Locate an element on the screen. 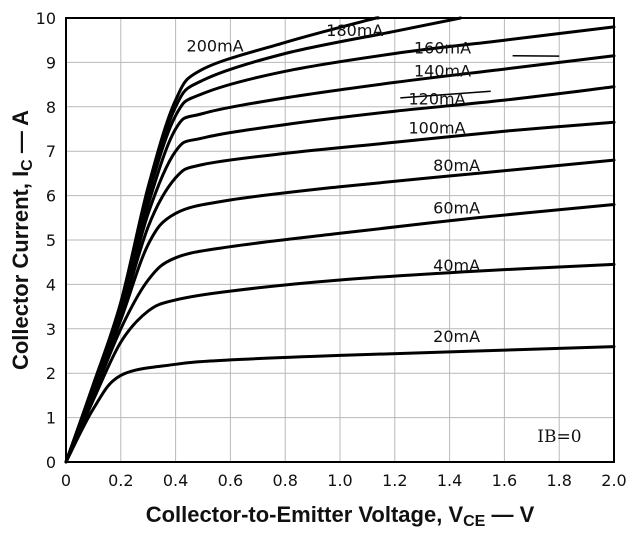  y-tick-label: 5 is located at coordinates (51, 240).